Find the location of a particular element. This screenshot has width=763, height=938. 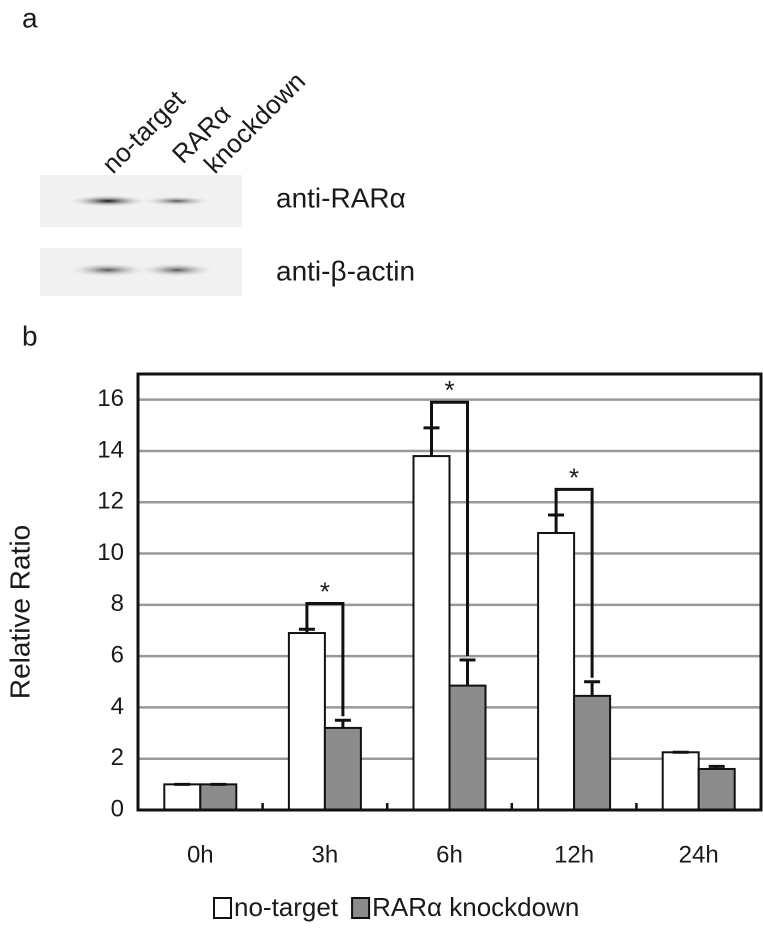

y-tick-label: 12 is located at coordinates (110, 501).